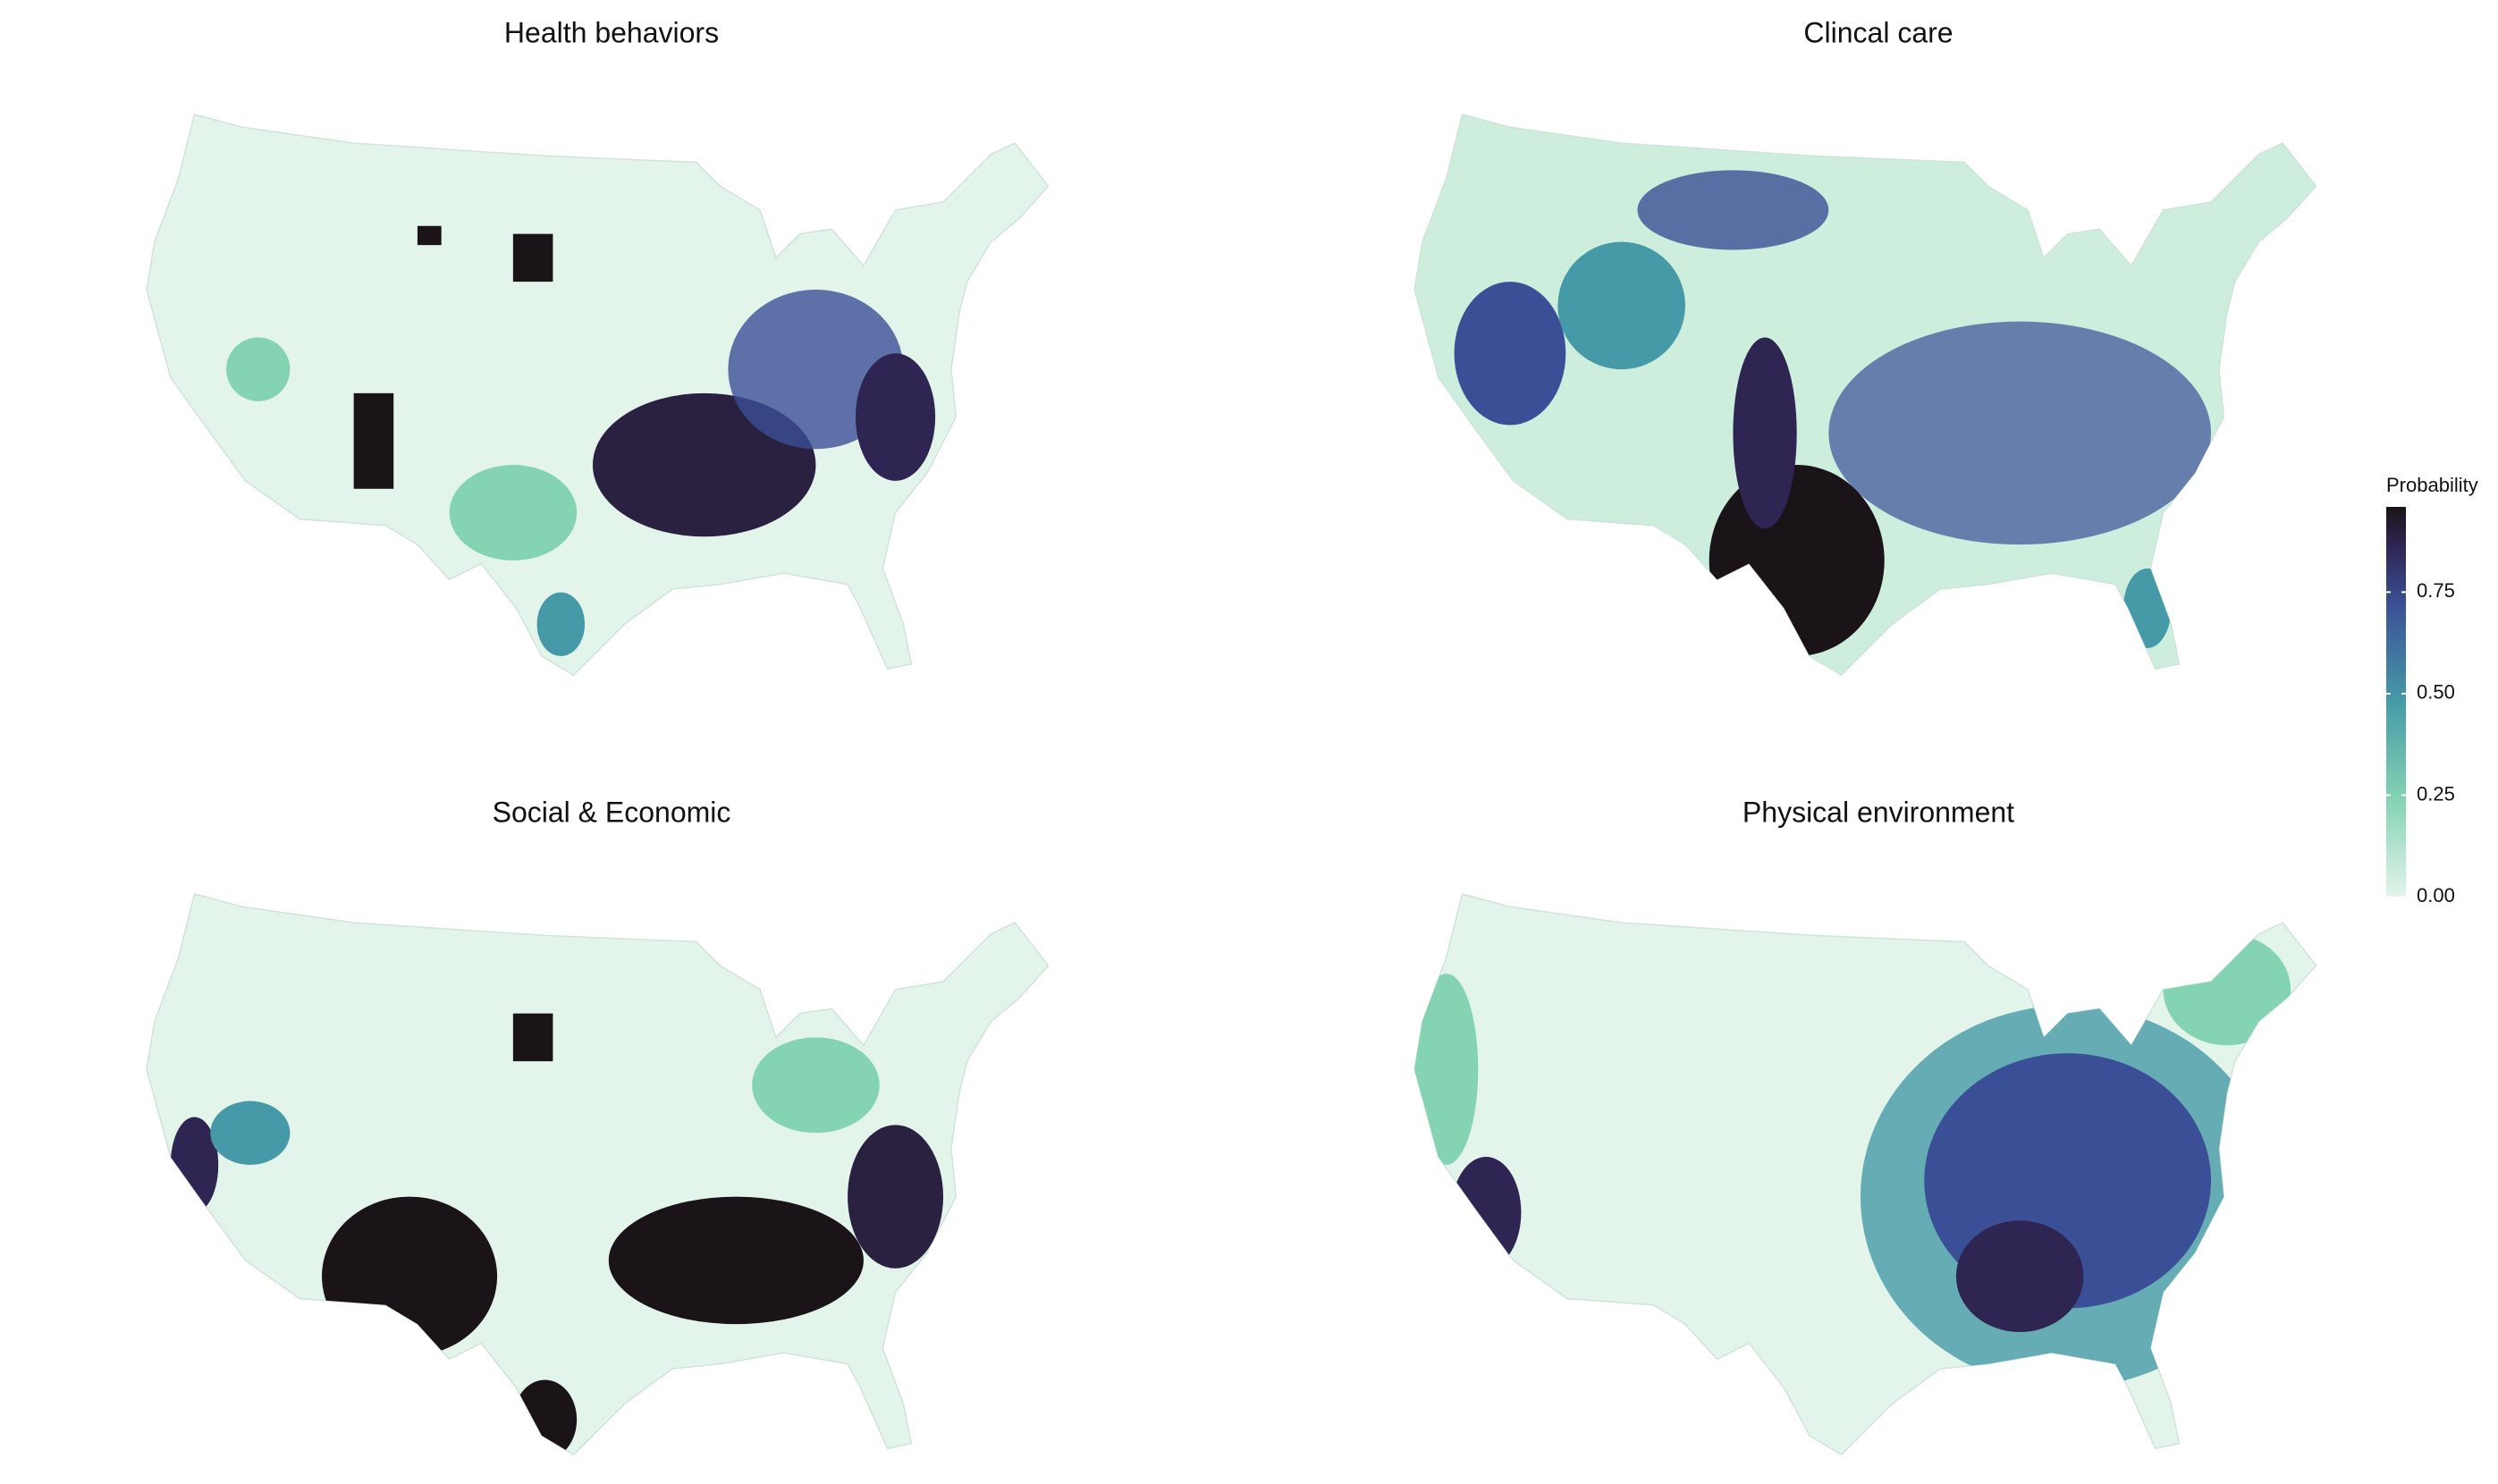 The height and width of the screenshot is (1484, 2498). What do you see at coordinates (2436, 793) in the screenshot?
I see `colorbar-tick-label: 0.25` at bounding box center [2436, 793].